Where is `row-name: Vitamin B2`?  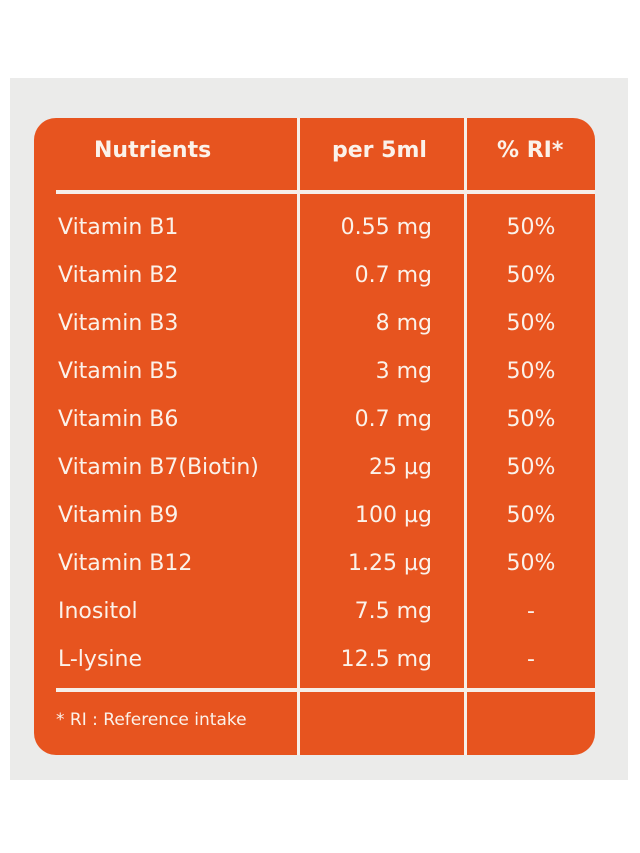
row-name: Vitamin B2 is located at coordinates (118, 275).